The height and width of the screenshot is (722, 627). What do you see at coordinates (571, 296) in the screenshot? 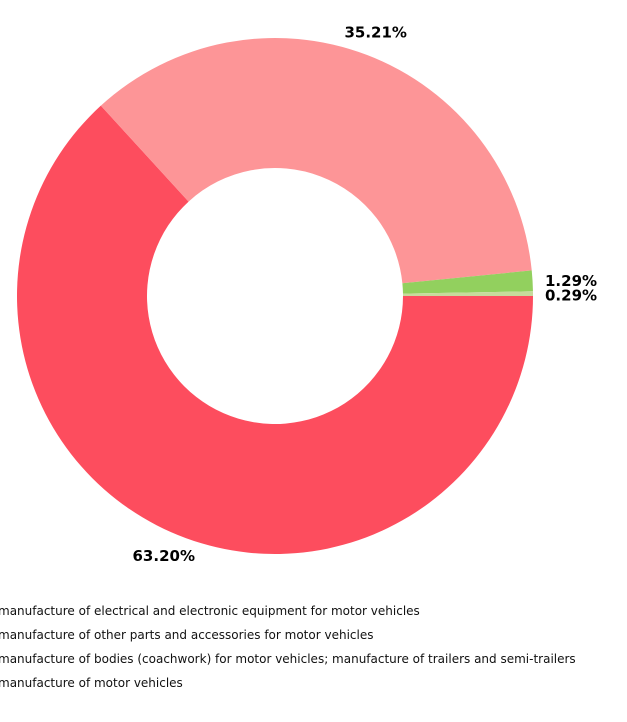
I see `slice-label-bodies-trailers: 0.29%` at bounding box center [571, 296].